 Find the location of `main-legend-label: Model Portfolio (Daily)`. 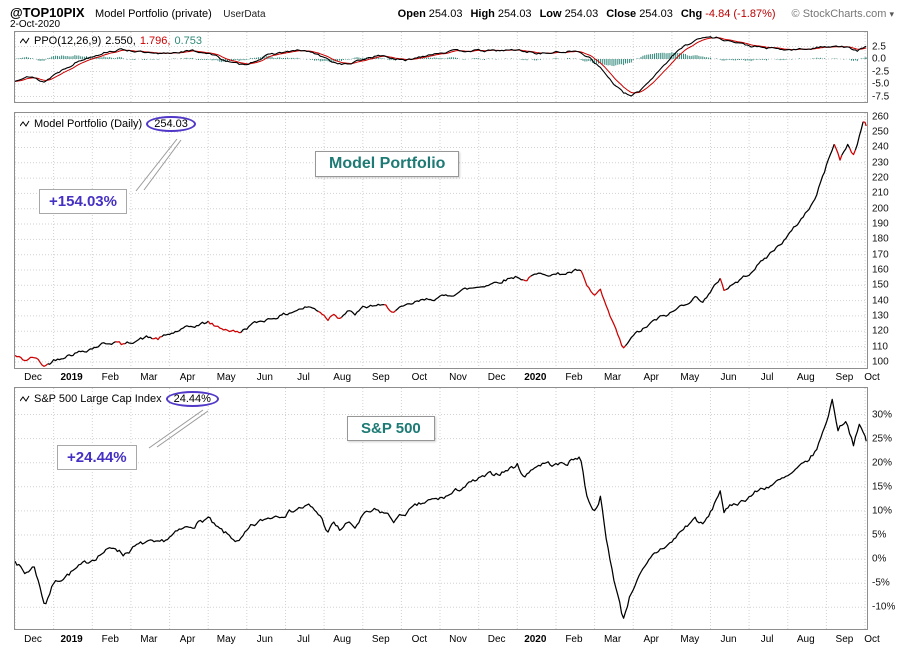

main-legend-label: Model Portfolio (Daily) is located at coordinates (88, 124).